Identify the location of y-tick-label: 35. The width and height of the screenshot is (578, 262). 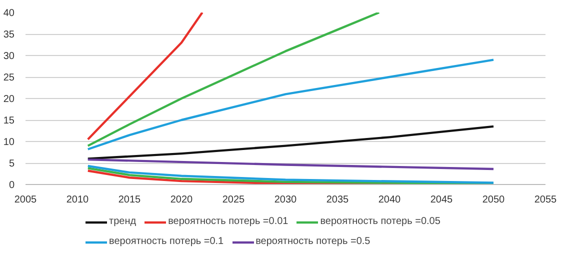
(9, 35).